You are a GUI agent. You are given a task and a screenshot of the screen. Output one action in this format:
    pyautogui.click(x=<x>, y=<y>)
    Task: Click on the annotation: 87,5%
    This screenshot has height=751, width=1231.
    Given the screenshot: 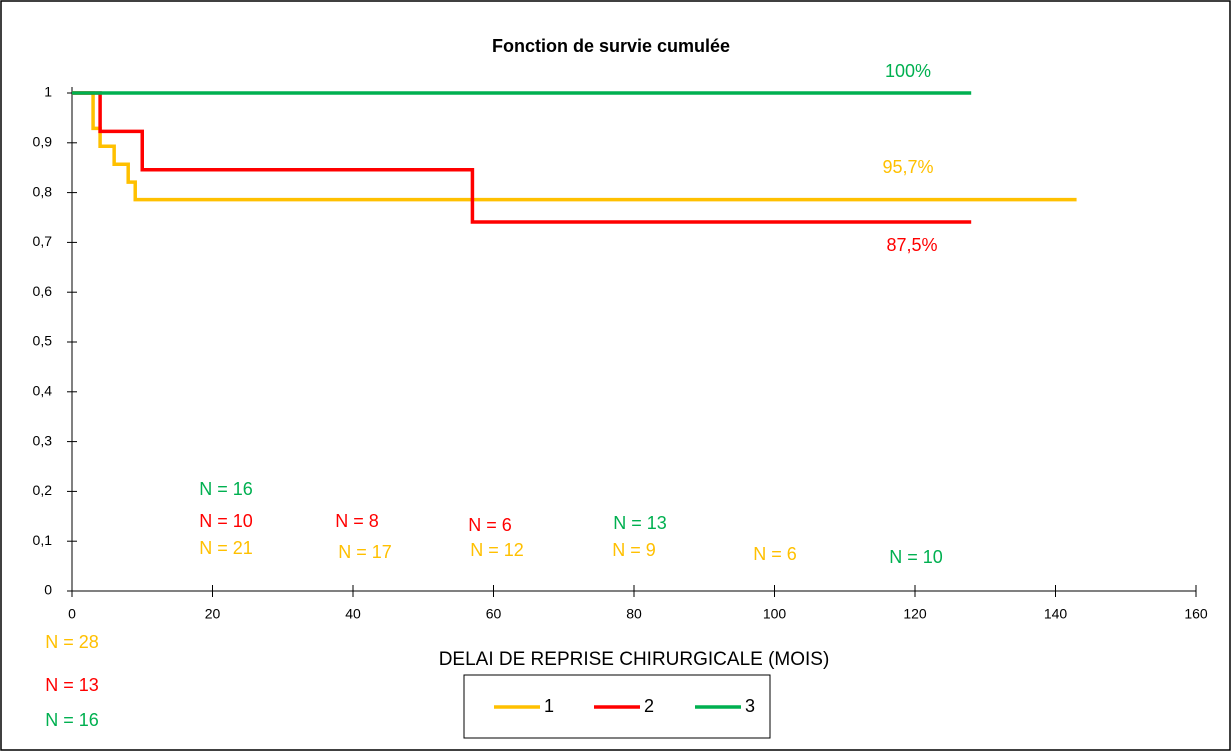 What is the action you would take?
    pyautogui.click(x=911, y=245)
    